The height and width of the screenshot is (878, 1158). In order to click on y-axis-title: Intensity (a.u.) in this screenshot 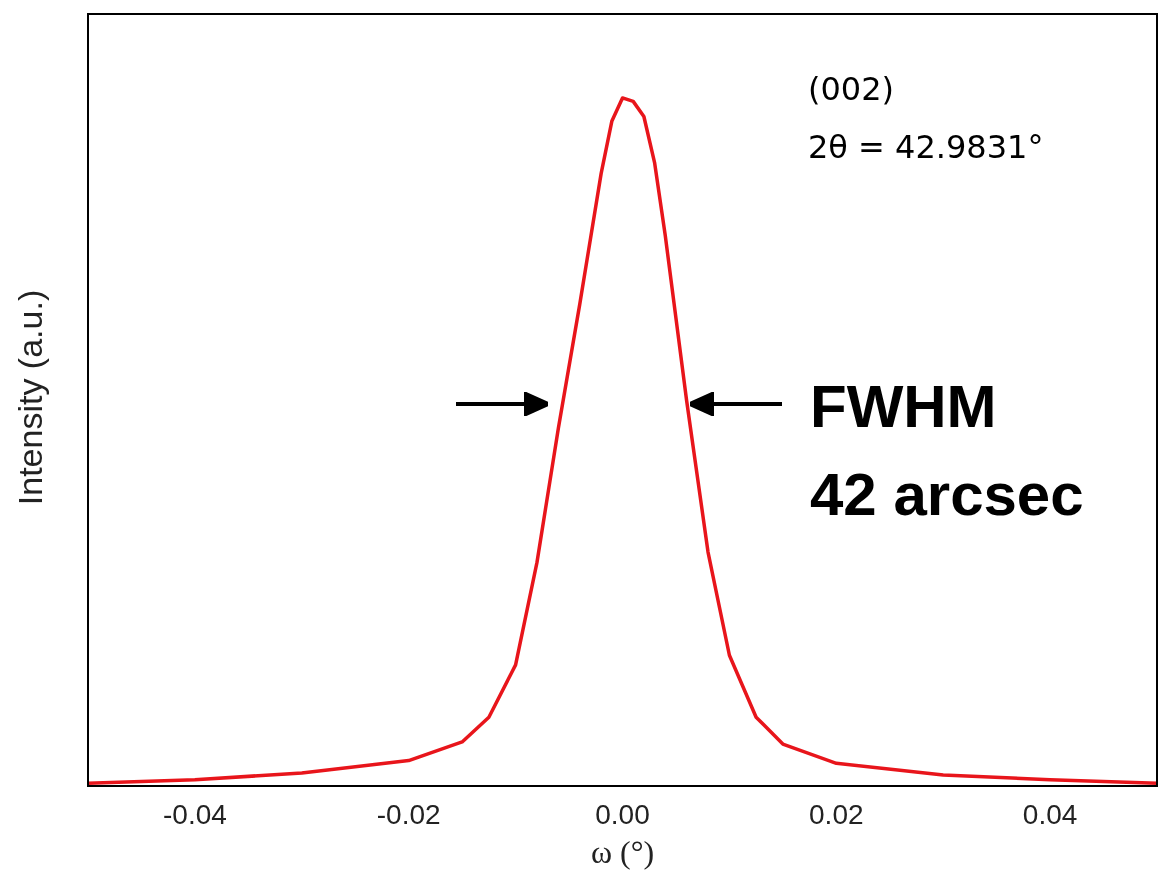, I will do `click(30, 398)`.